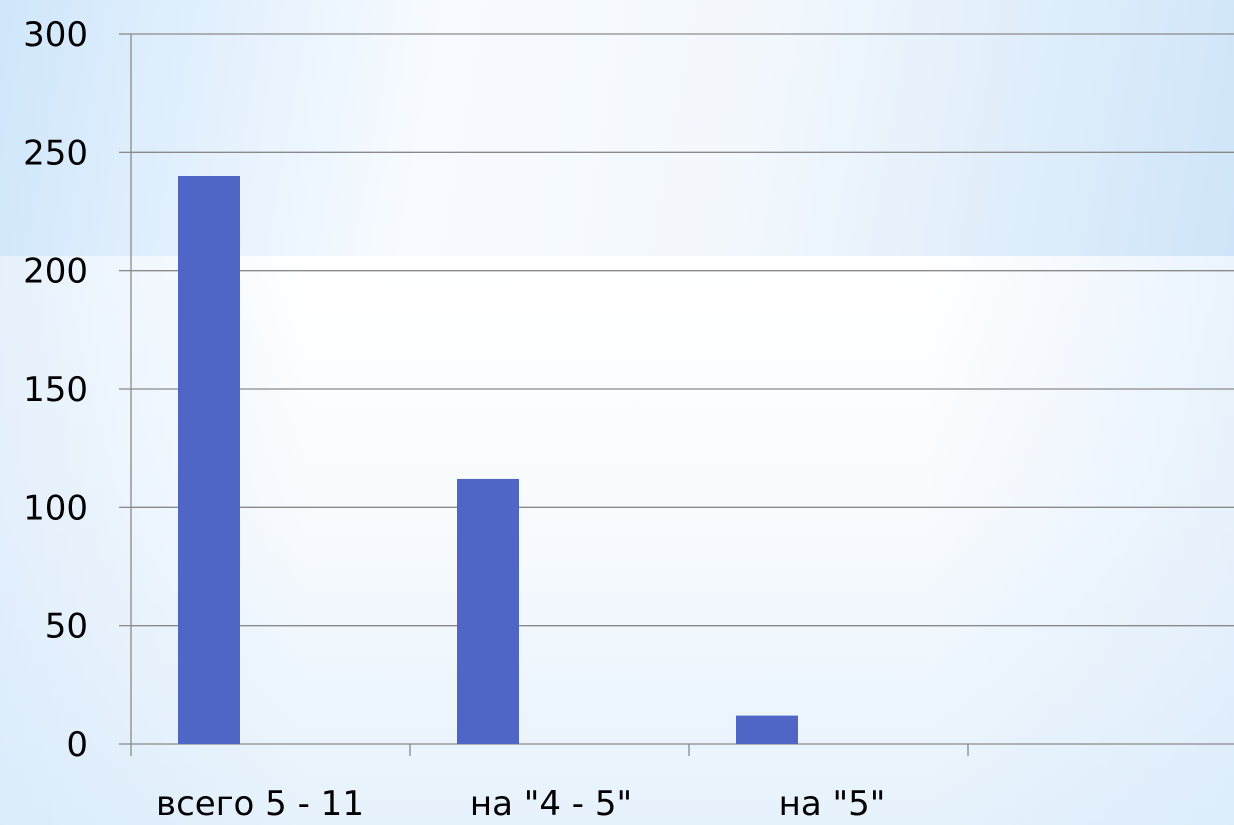  I want to click on x-category-label: на "4 - 5", so click(551, 804).